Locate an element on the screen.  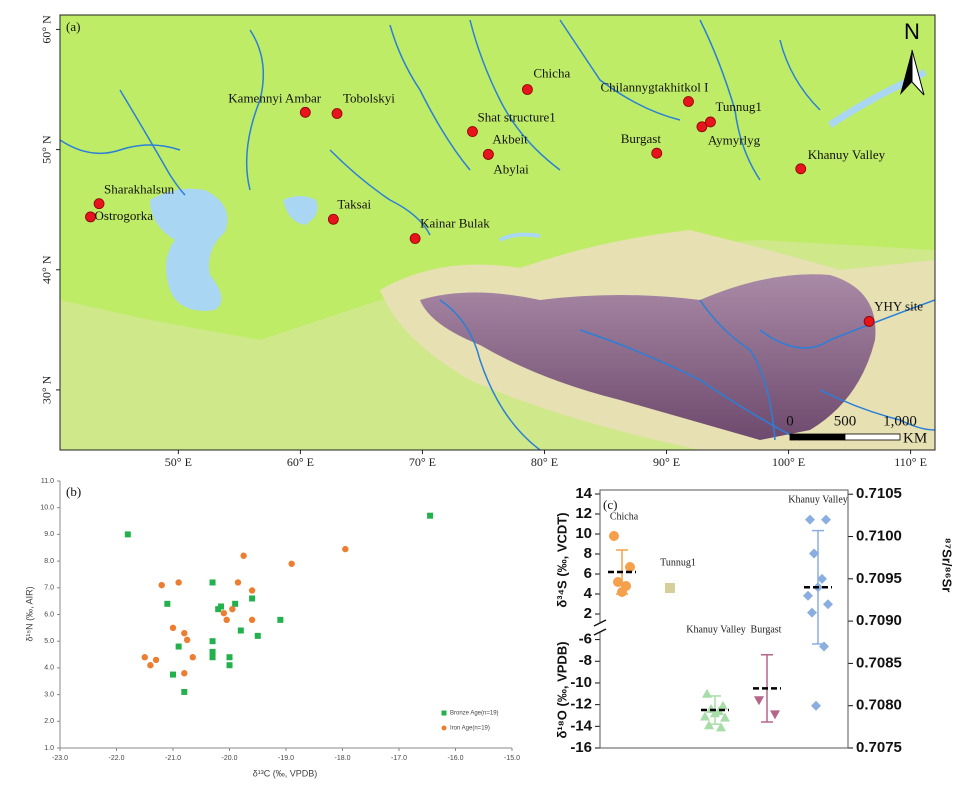
site-label: Tobolskyi is located at coordinates (369, 98).